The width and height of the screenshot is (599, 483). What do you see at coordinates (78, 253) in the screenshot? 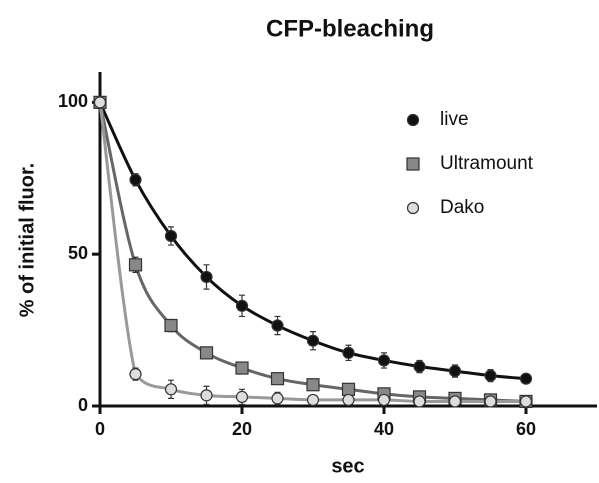
I see `y-tick-label: 50` at bounding box center [78, 253].